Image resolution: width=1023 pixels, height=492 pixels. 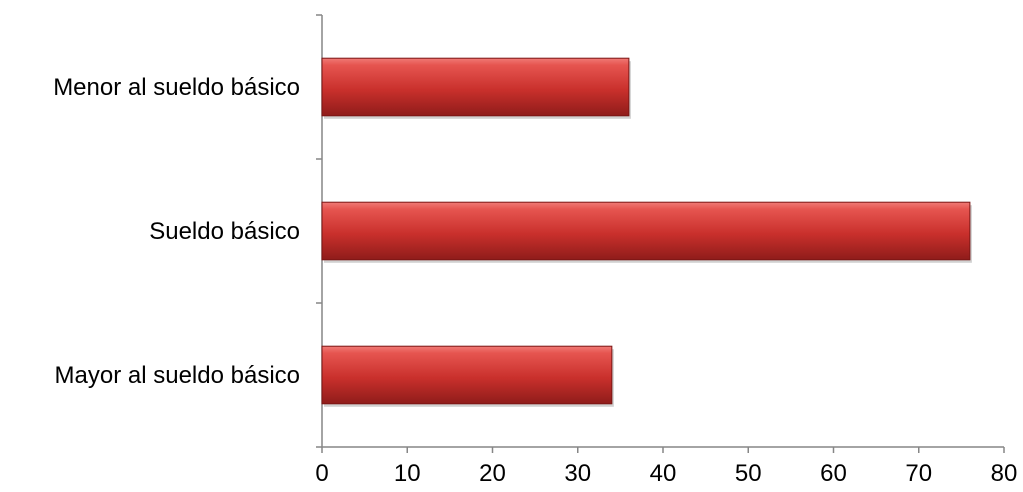 What do you see at coordinates (918, 473) in the screenshot?
I see `x-tick-label: 70` at bounding box center [918, 473].